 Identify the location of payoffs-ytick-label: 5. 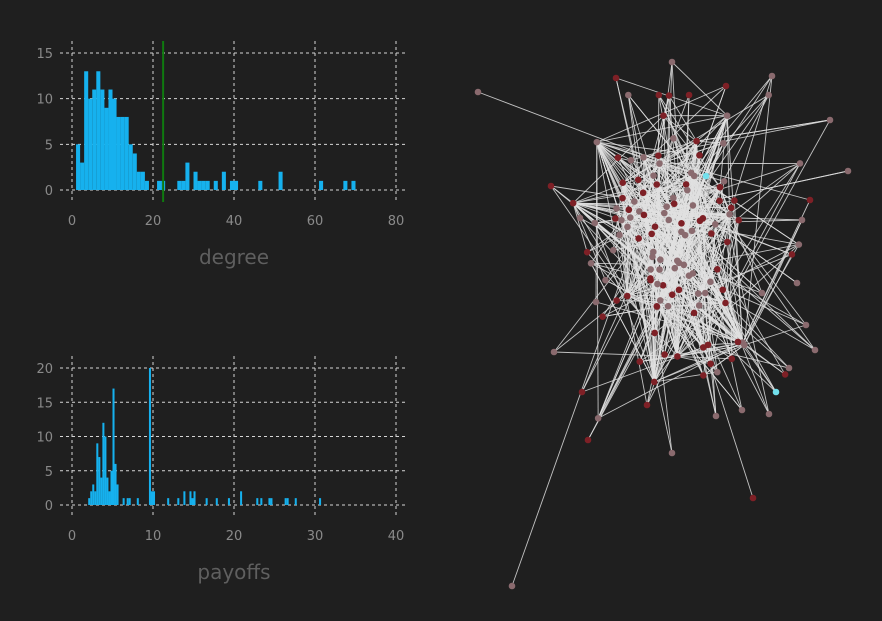
(49, 472).